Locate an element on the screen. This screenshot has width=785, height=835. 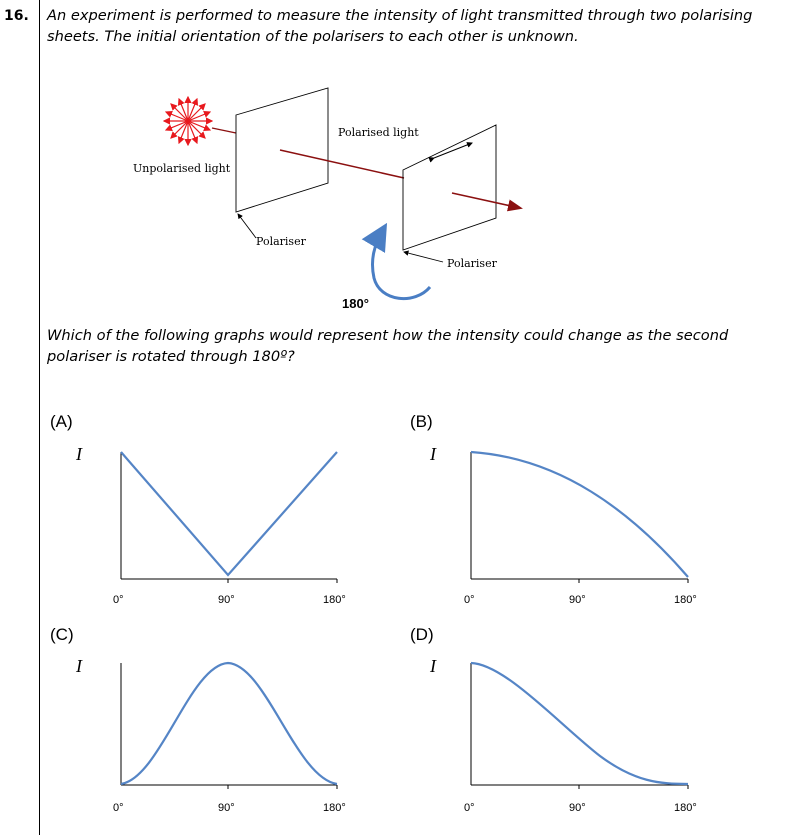
graph-c-tick-180-label: 180° is located at coordinates (334, 808).